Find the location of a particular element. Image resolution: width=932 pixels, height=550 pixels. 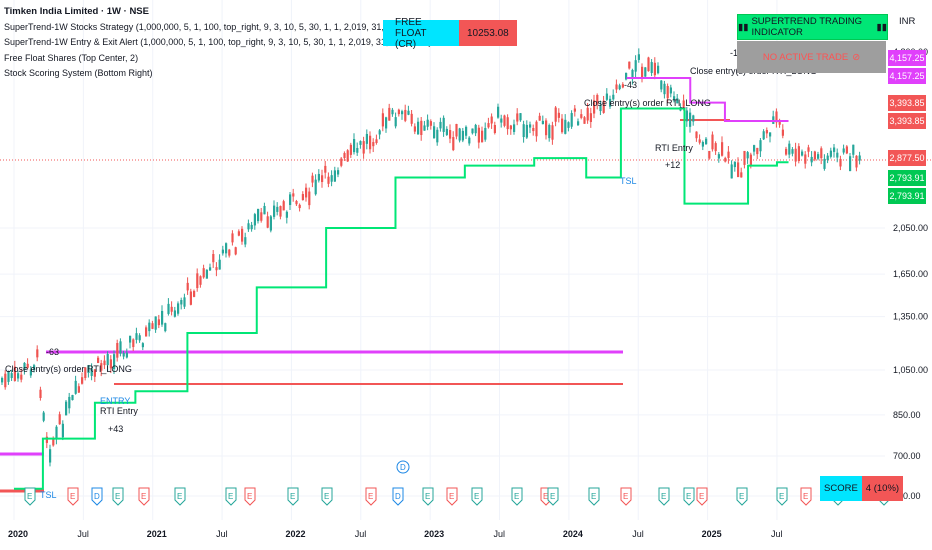

price-tag: 4,157.25 is located at coordinates (907, 76).